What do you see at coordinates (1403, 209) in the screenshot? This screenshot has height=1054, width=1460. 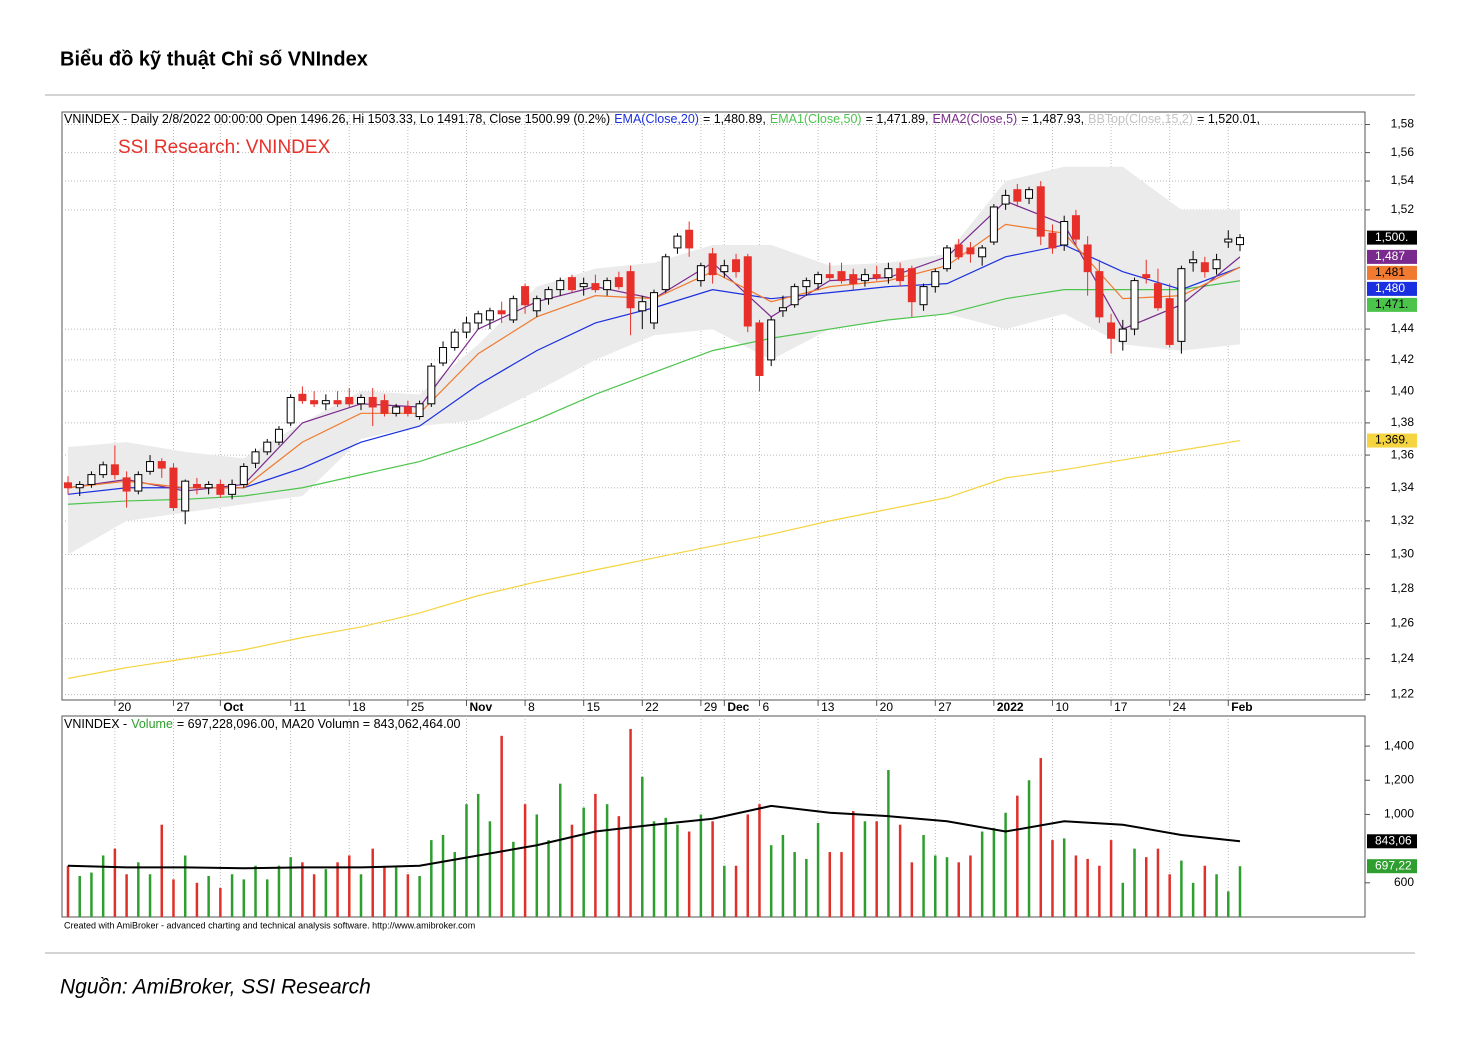 I see `y-tick-label: 1,52` at bounding box center [1403, 209].